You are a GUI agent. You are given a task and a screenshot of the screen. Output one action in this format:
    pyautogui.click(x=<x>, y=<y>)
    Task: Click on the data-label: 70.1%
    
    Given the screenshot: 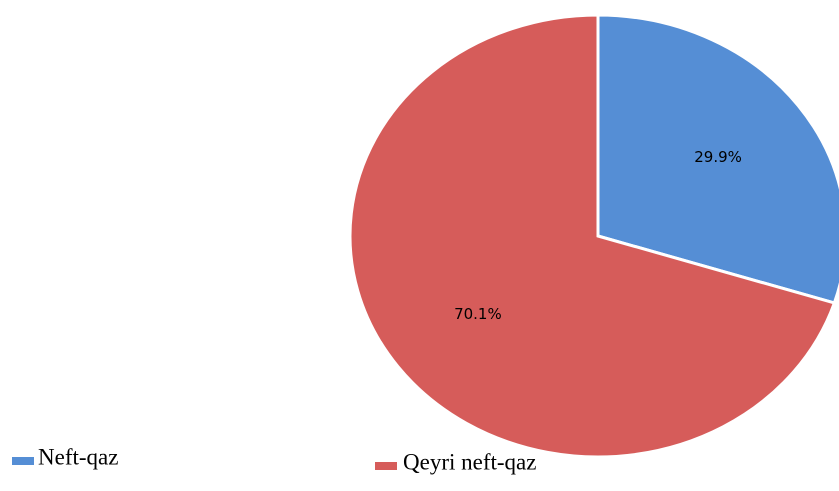 What is the action you would take?
    pyautogui.click(x=478, y=314)
    